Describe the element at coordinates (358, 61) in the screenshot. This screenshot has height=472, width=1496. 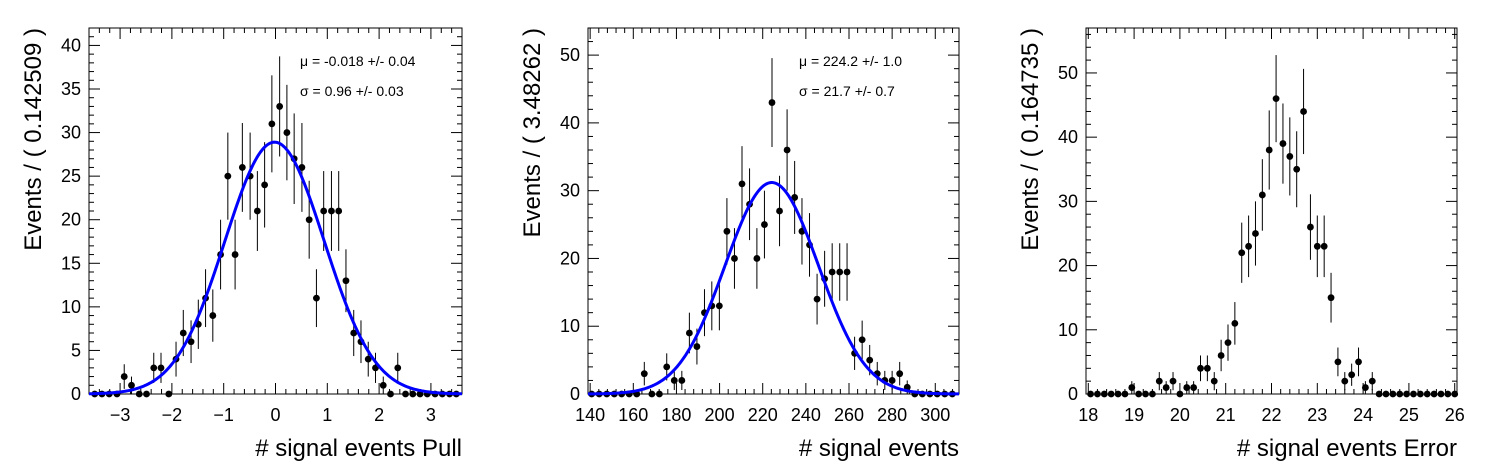
I see `fit-mean-annotation: μ = -0.018 +/- 0.04` at that location.